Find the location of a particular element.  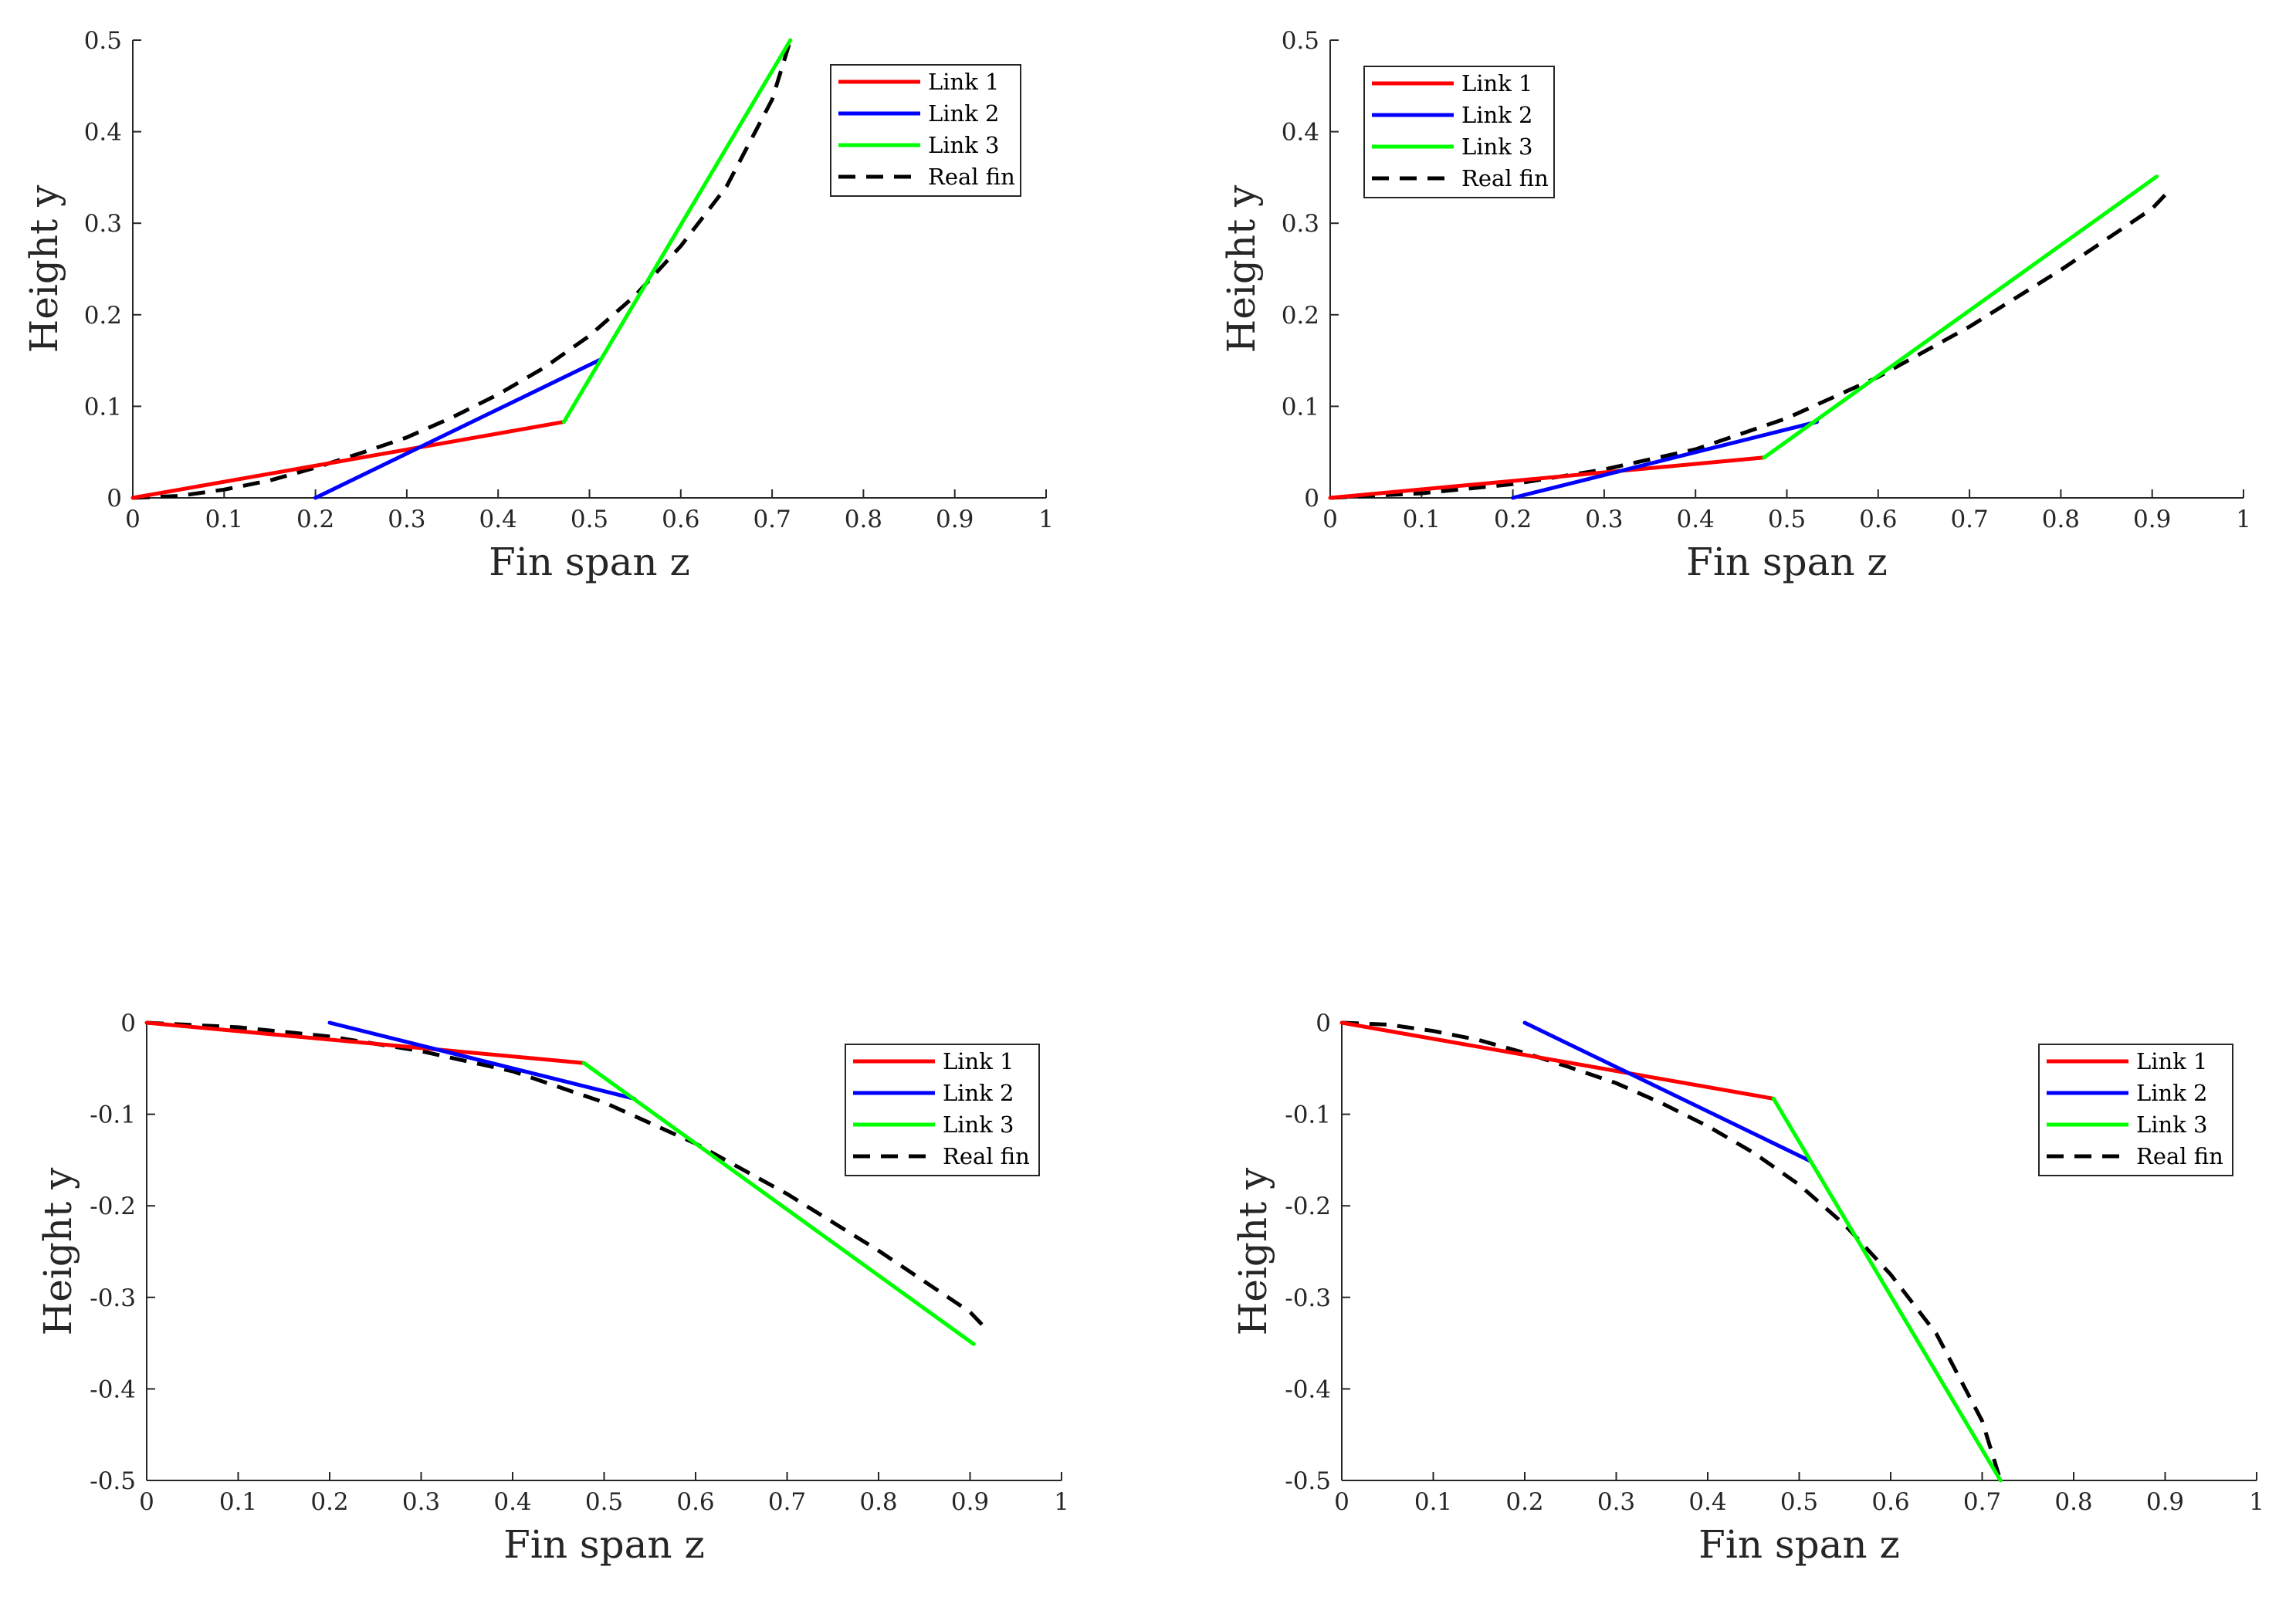

y-tick-label: 0.2 is located at coordinates (1300, 316).